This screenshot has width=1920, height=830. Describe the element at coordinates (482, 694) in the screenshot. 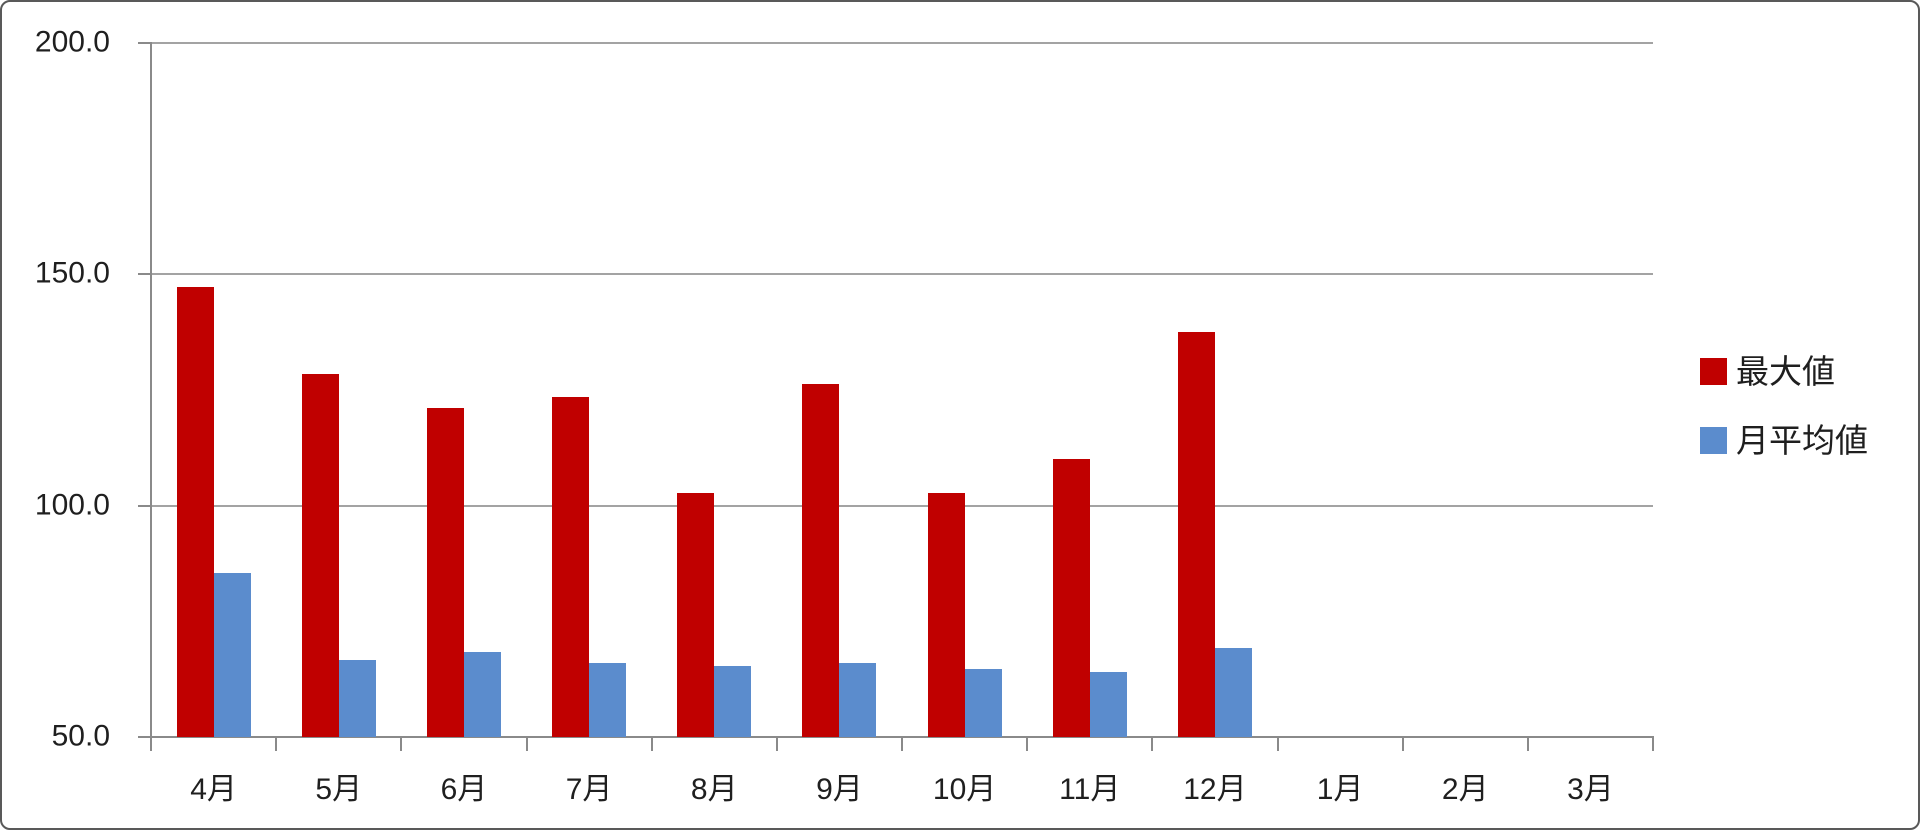

I see `bar-avg-6月` at that location.